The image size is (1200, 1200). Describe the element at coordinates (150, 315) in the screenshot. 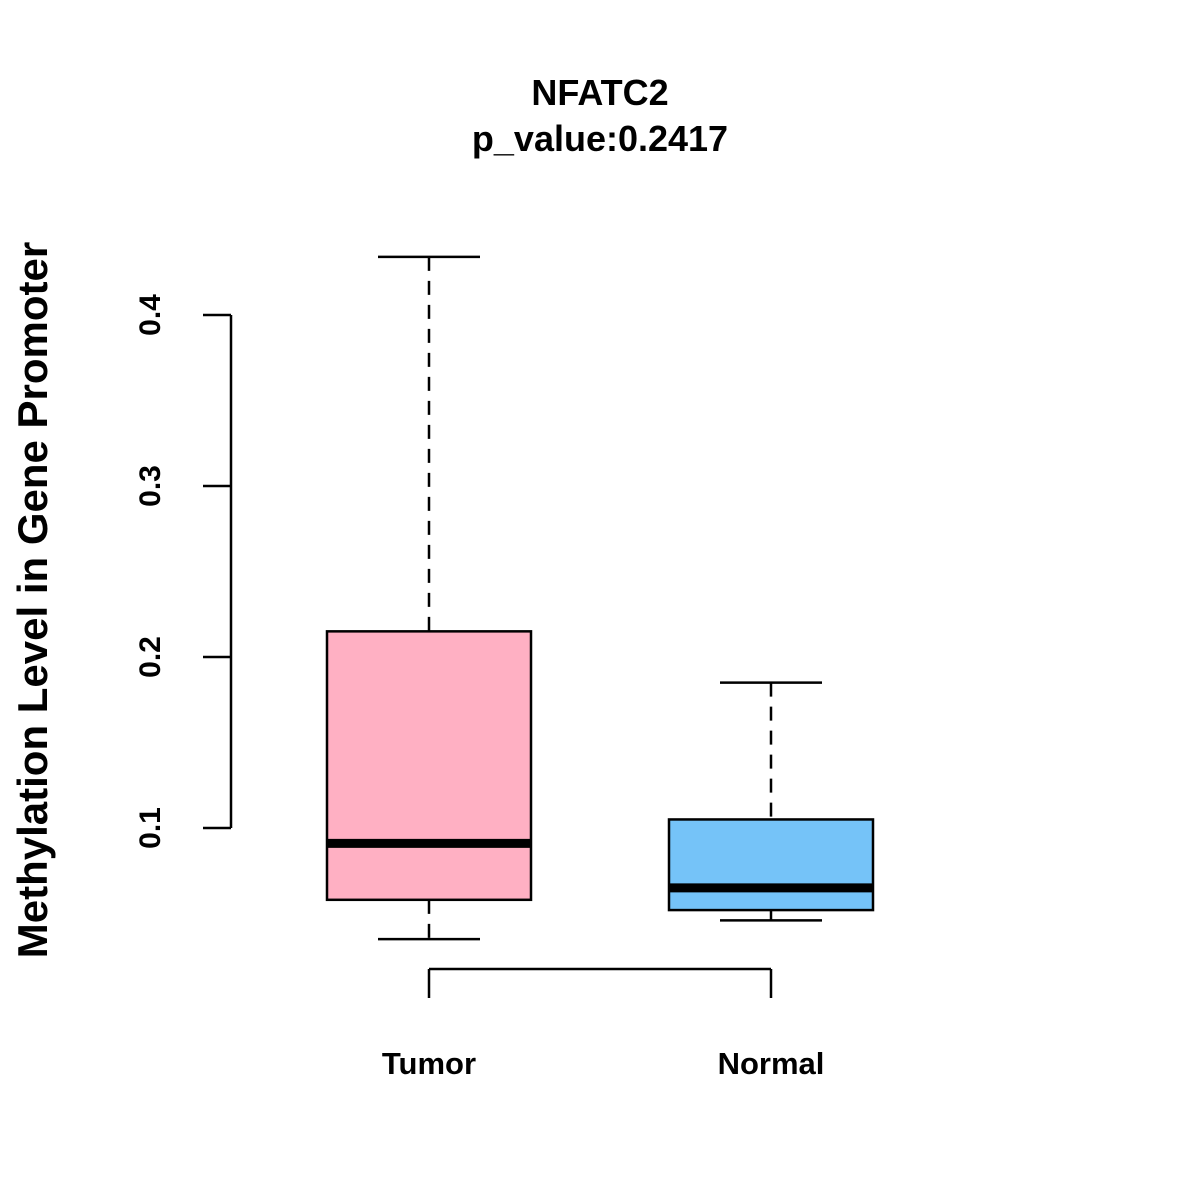

I see `y-tick-label: 0.4` at that location.